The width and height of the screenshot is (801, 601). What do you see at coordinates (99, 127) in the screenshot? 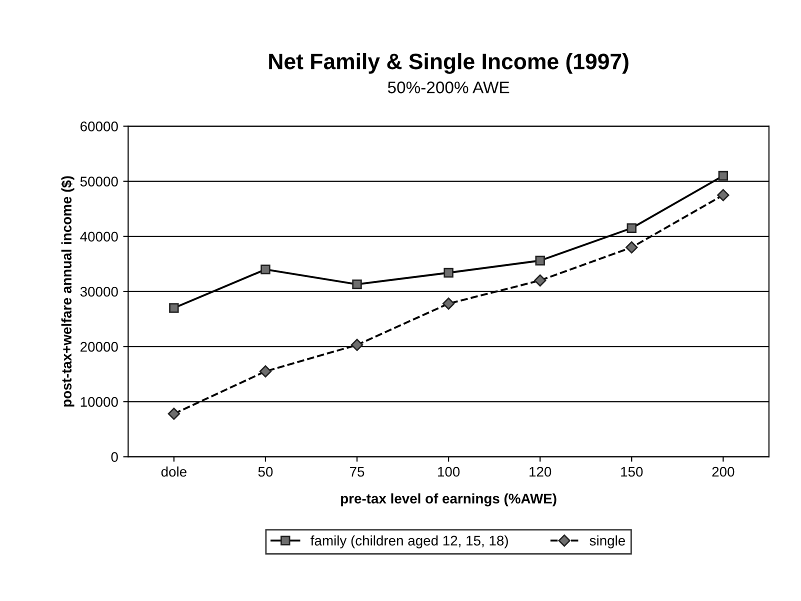
I see `y-tick-label: 60000` at bounding box center [99, 127].